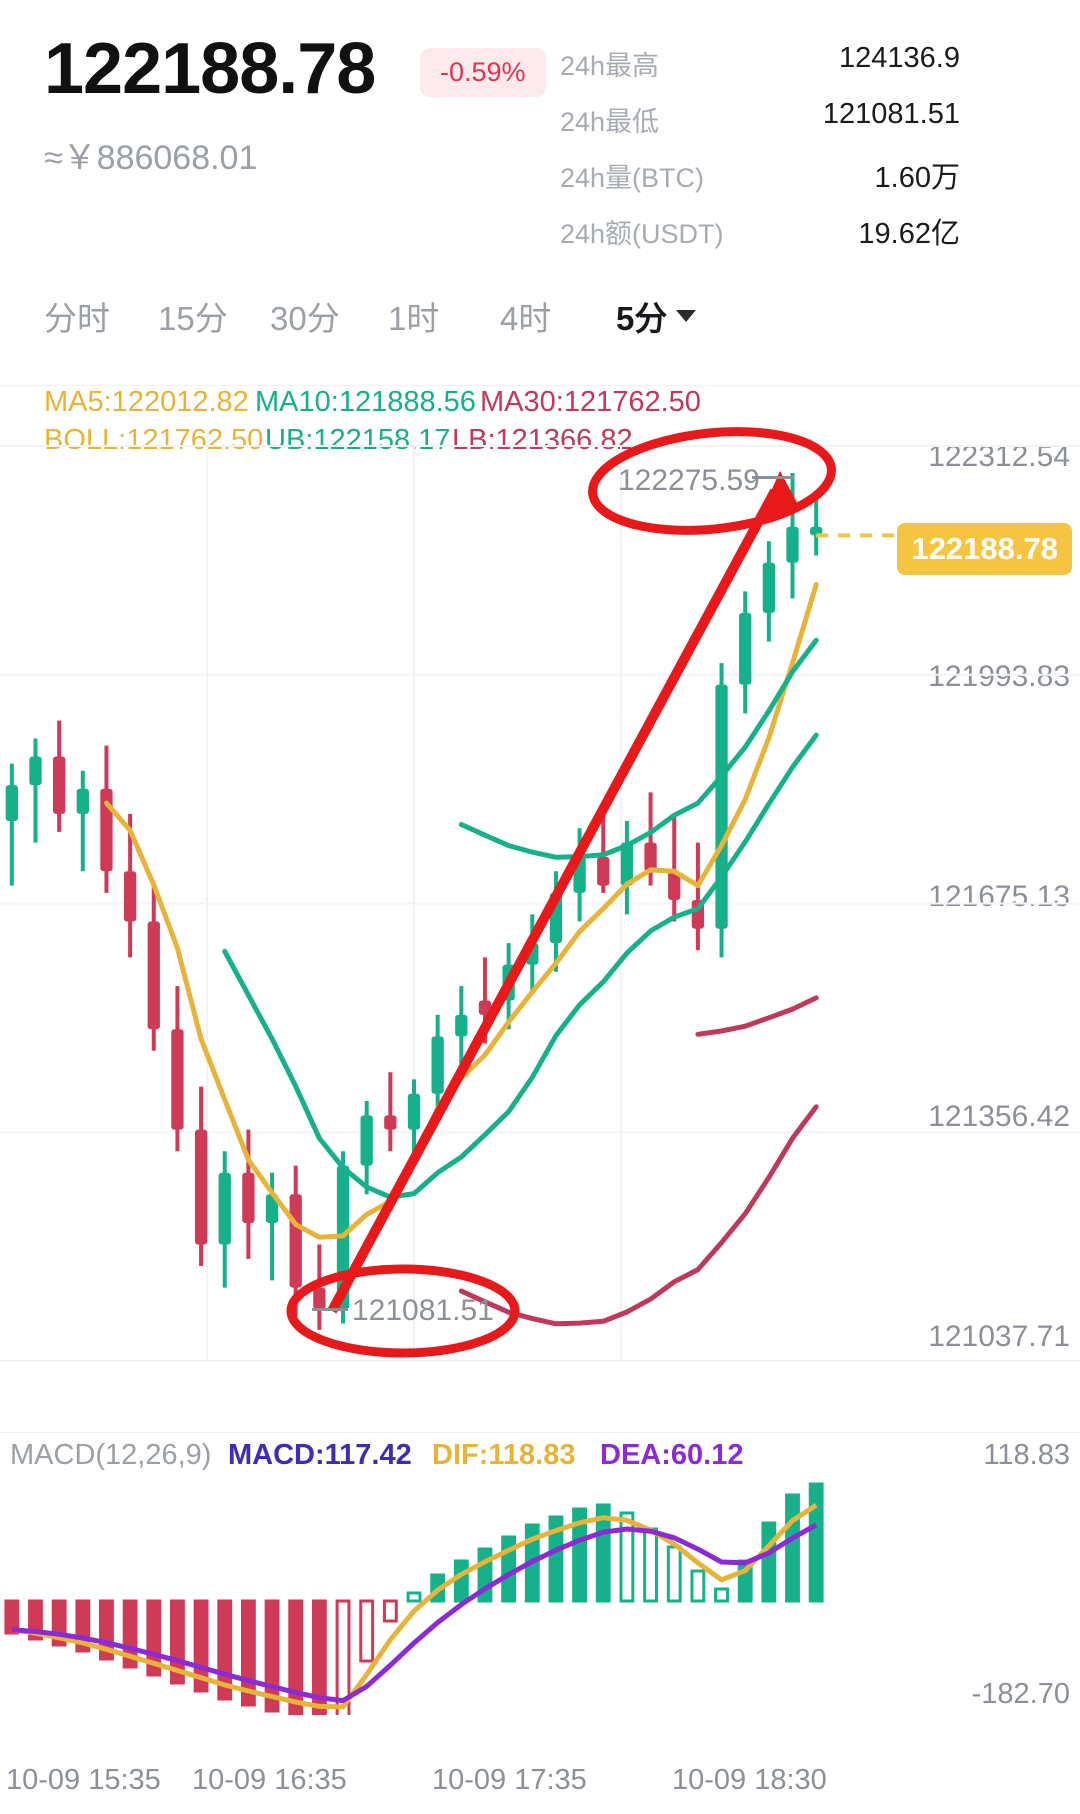 The height and width of the screenshot is (1814, 1080). Describe the element at coordinates (760, 232) in the screenshot. I see `stat-row: 24h额(USDT) 19.62亿` at that location.